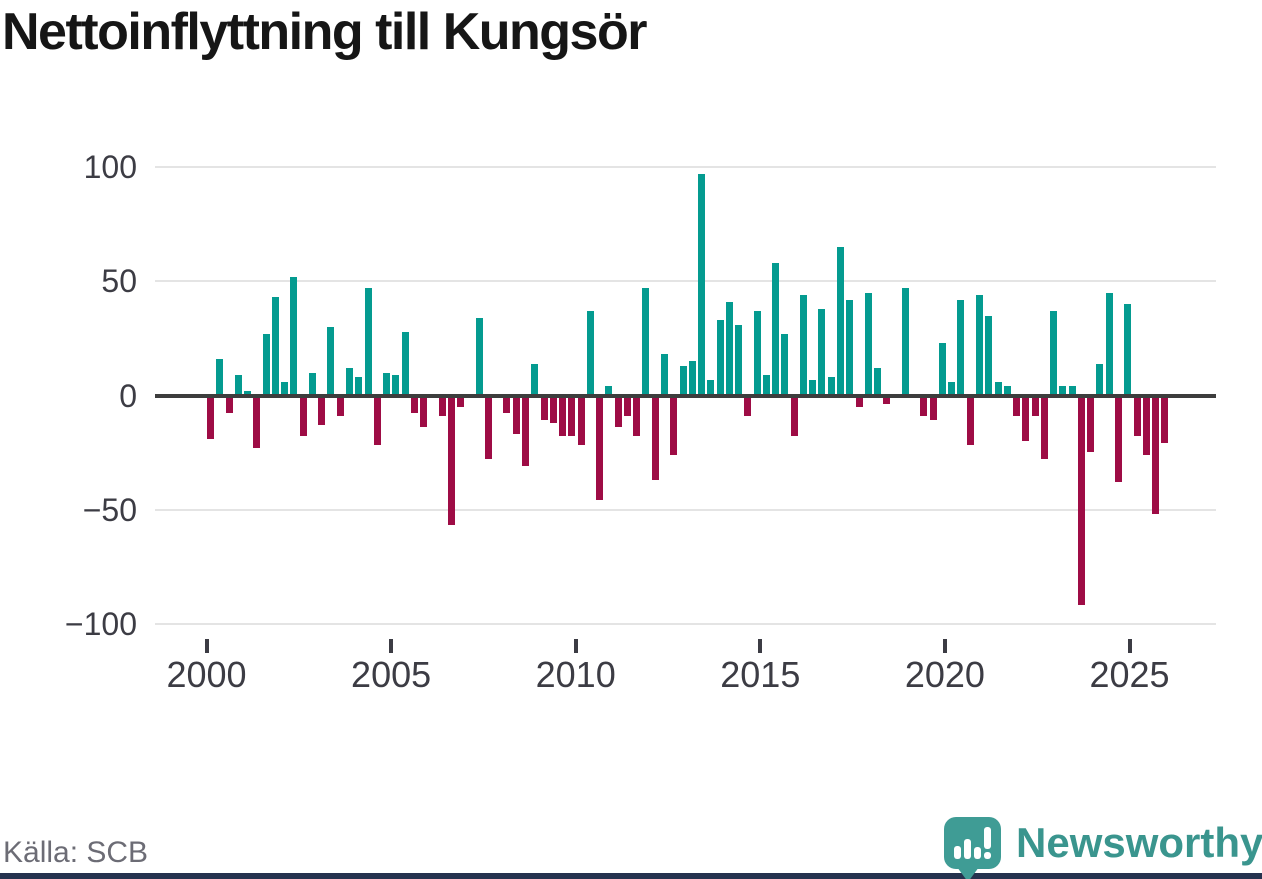 The width and height of the screenshot is (1262, 879). What do you see at coordinates (128, 395) in the screenshot?
I see `y-axis-label: 0` at bounding box center [128, 395].